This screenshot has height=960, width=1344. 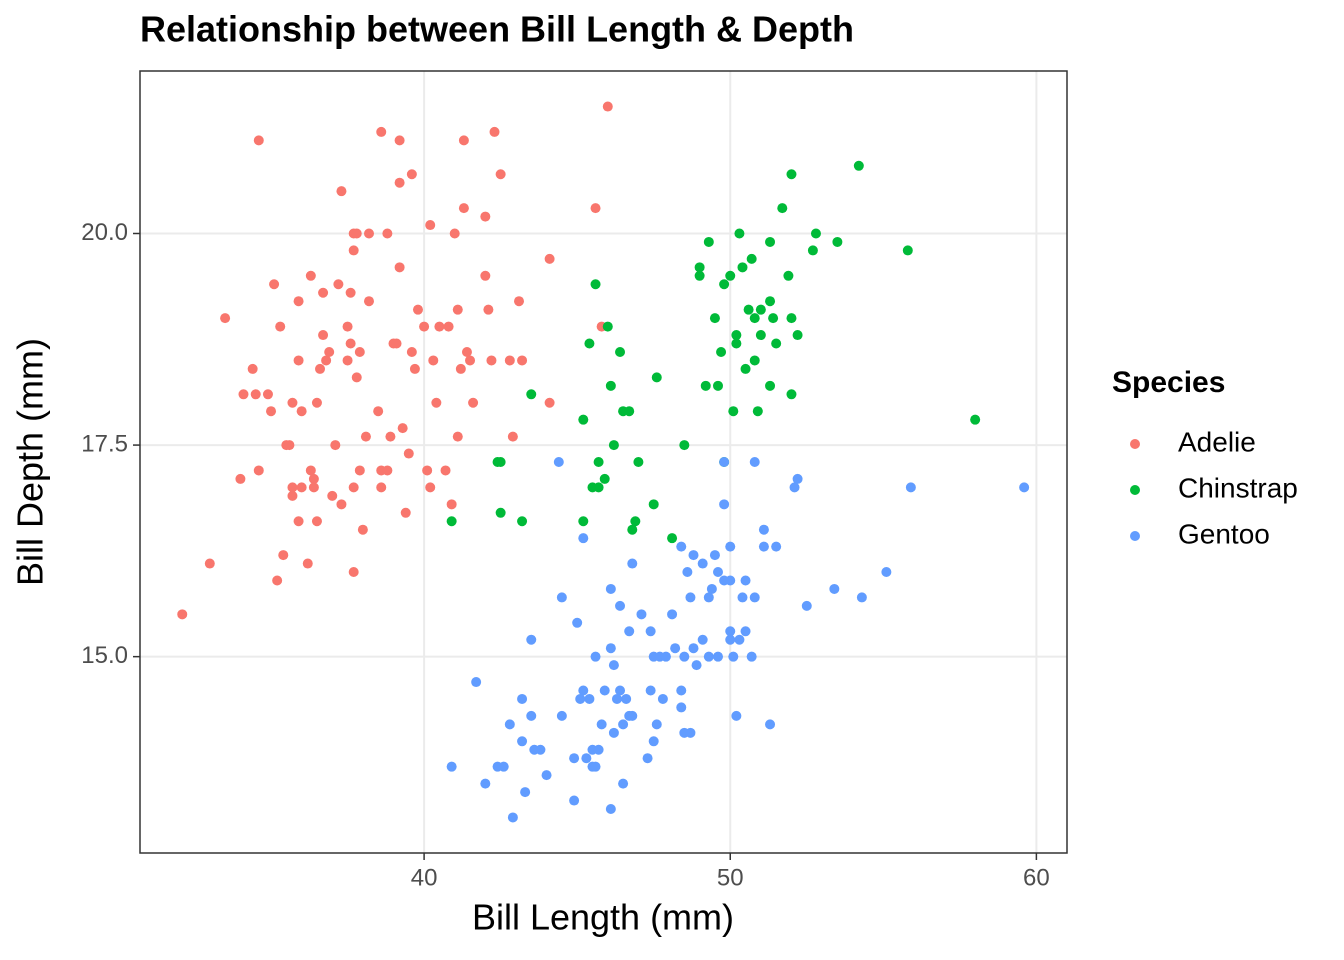 What do you see at coordinates (424, 877) in the screenshot?
I see `x-tick-label: 40` at bounding box center [424, 877].